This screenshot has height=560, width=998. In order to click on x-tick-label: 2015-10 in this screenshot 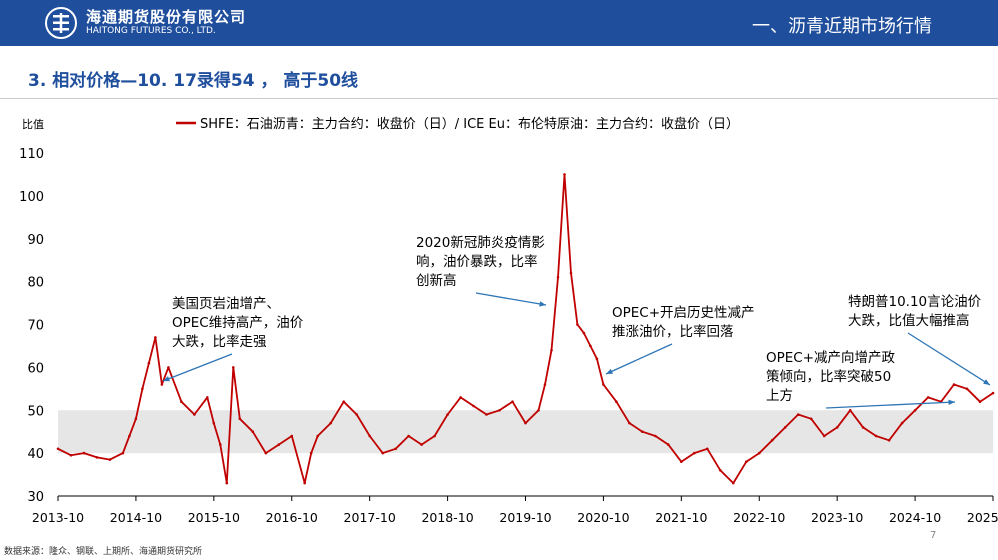, I will do `click(214, 517)`.